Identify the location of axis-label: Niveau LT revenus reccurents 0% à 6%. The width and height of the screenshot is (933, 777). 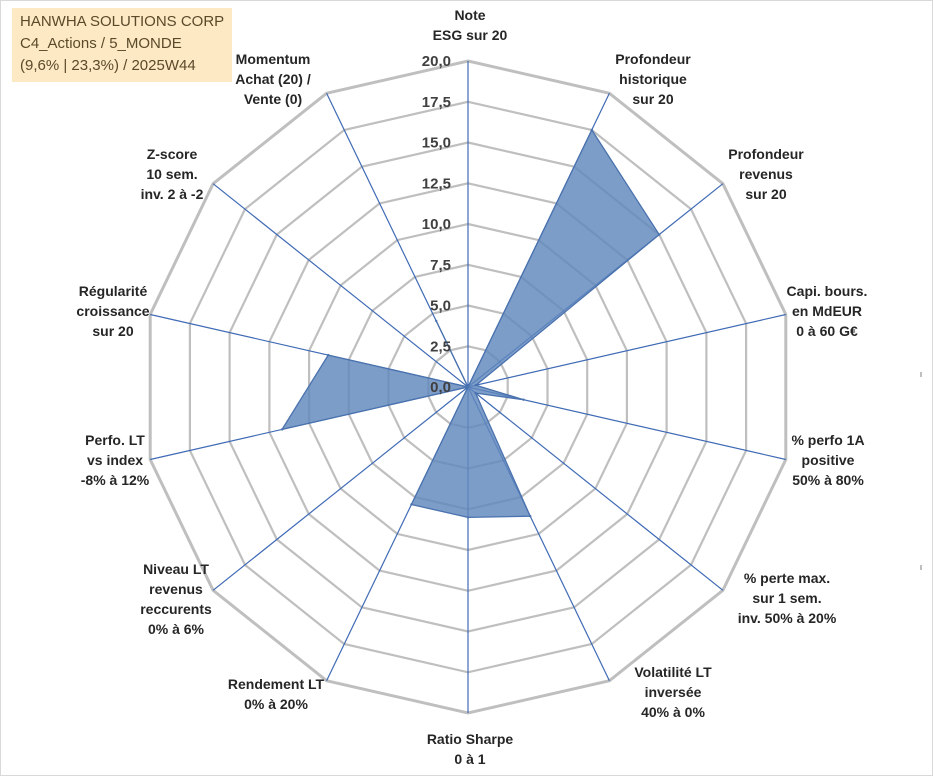
(176, 599).